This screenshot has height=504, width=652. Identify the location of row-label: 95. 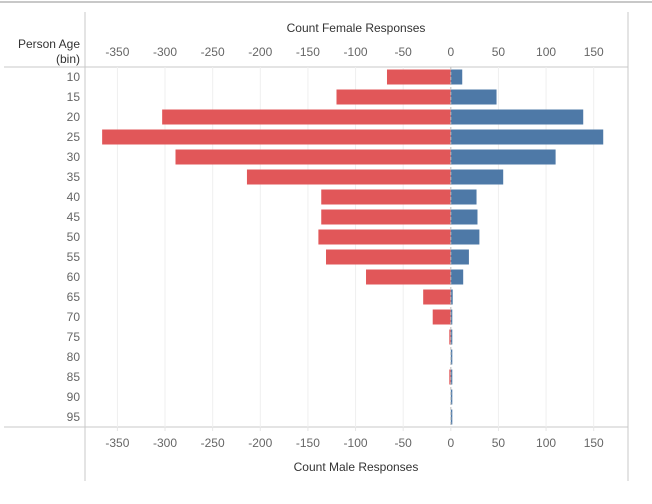
(74, 417).